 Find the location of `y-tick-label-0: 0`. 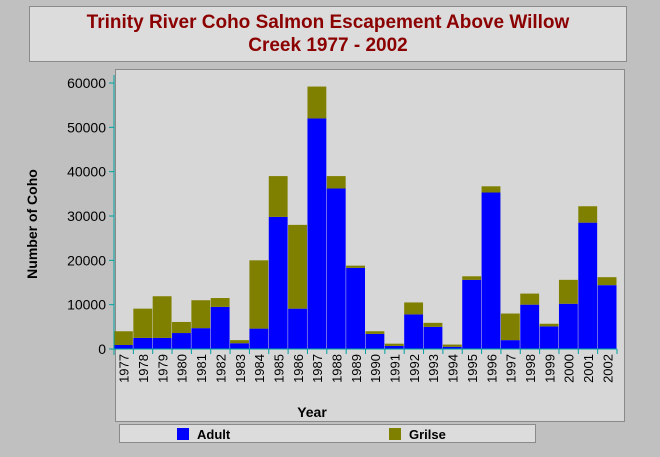

y-tick-label-0: 0 is located at coordinates (102, 349).